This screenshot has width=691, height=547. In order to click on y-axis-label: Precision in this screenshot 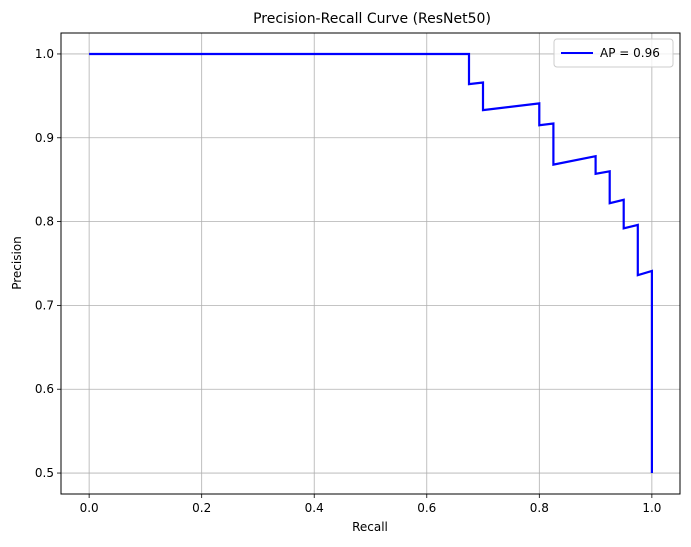, I will do `click(17, 263)`.